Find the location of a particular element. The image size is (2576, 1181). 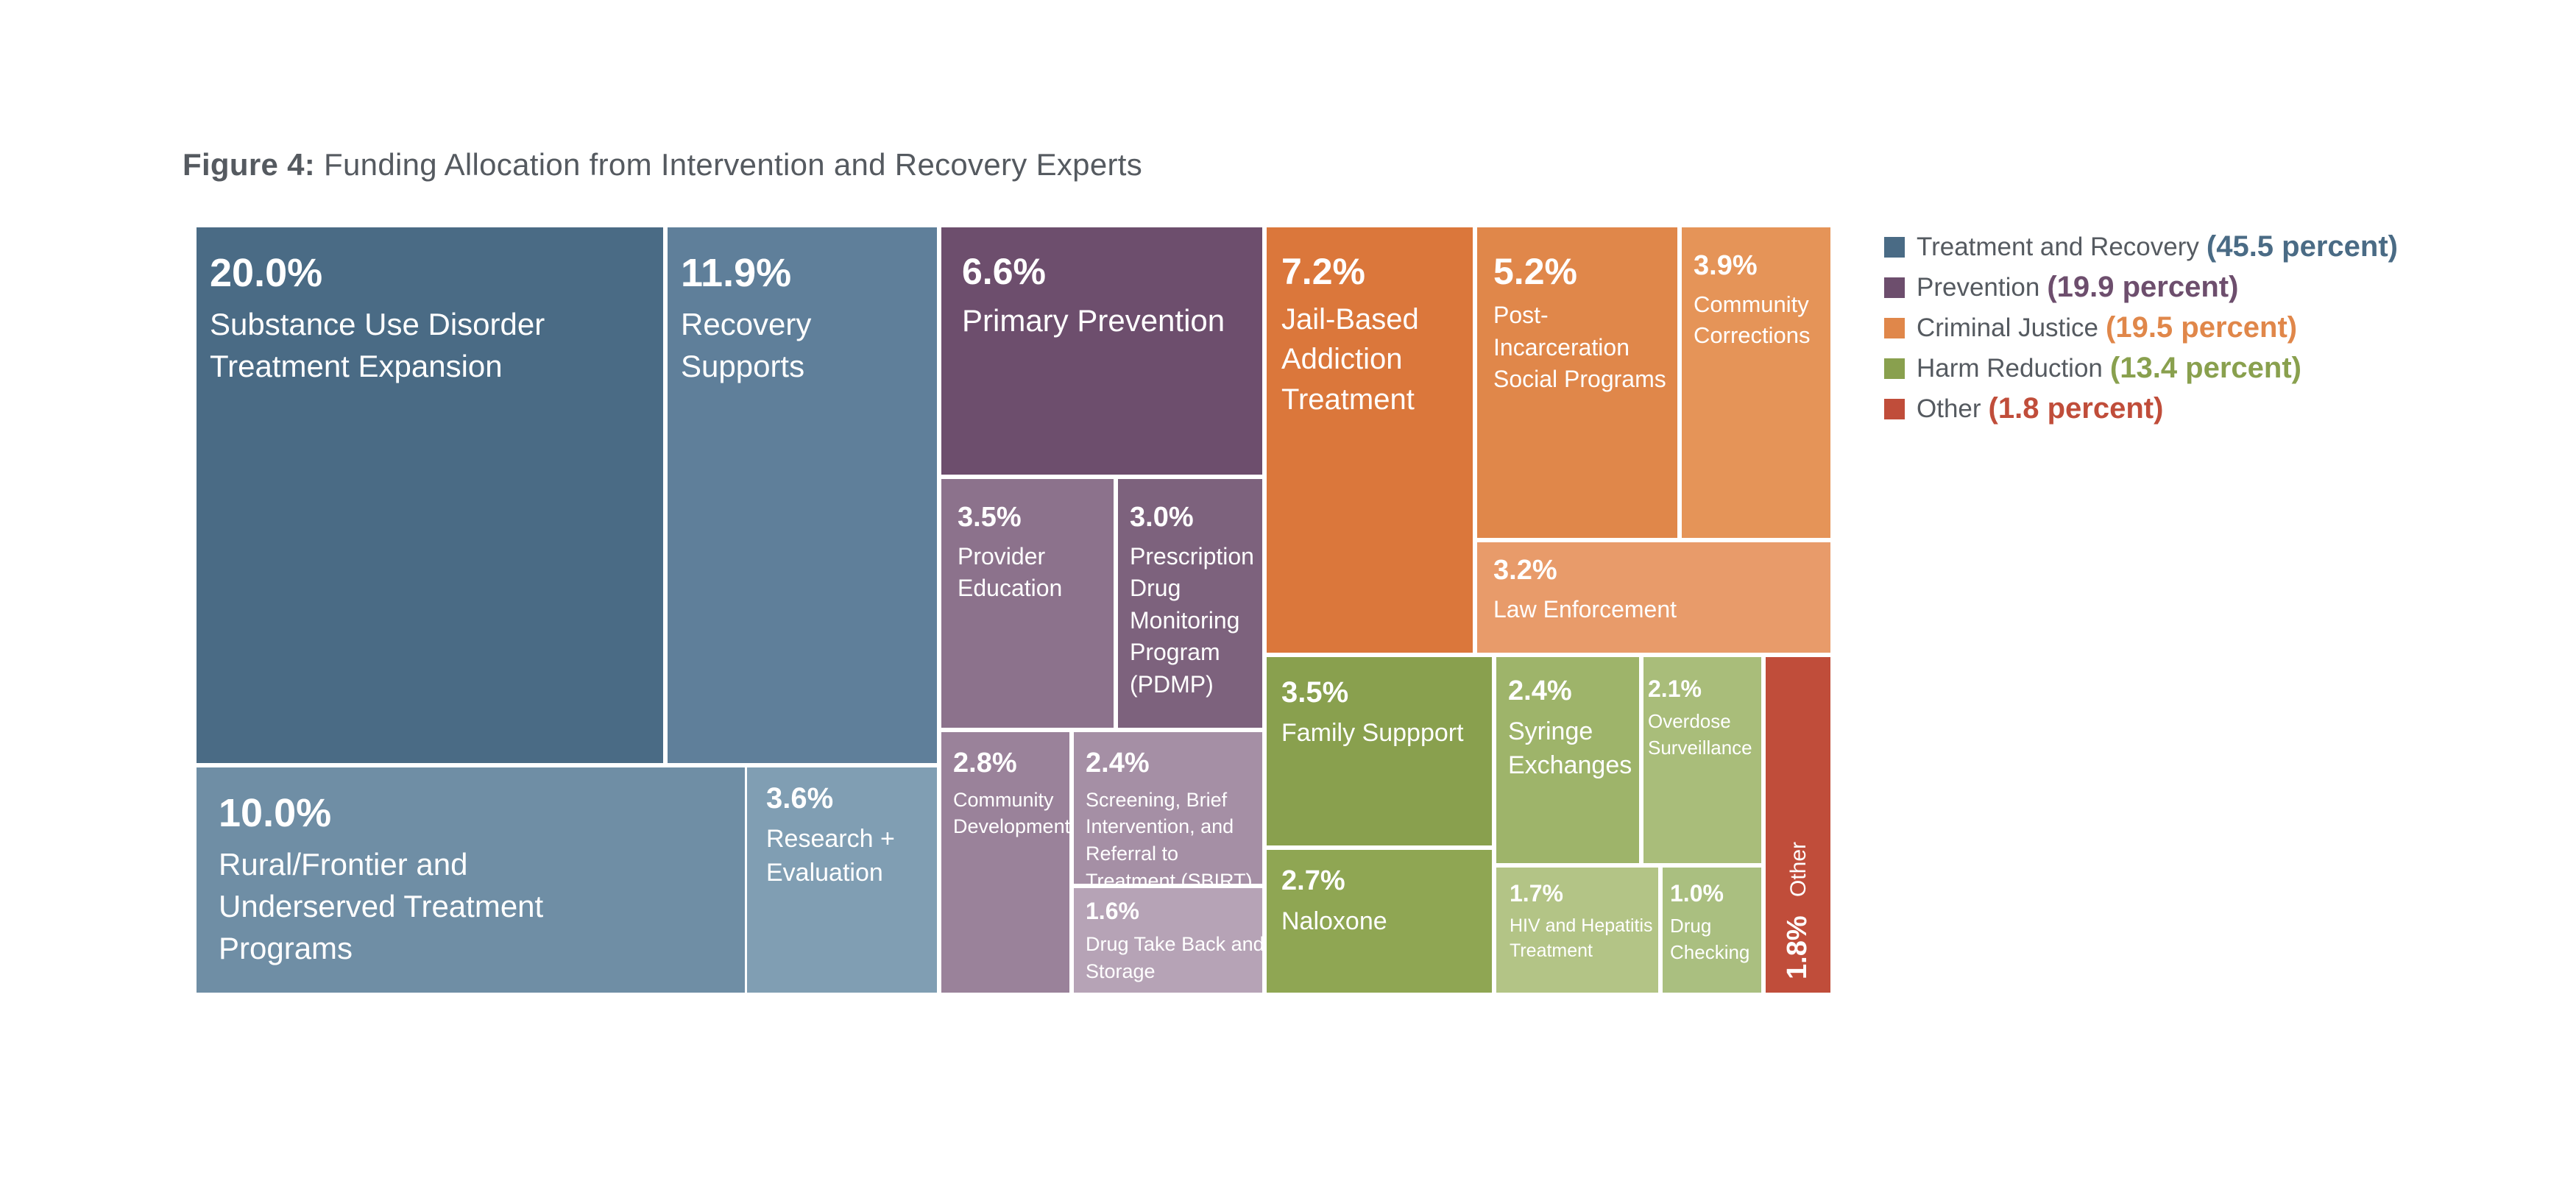

treemap-cell-percent: 11.9% is located at coordinates (736, 273).